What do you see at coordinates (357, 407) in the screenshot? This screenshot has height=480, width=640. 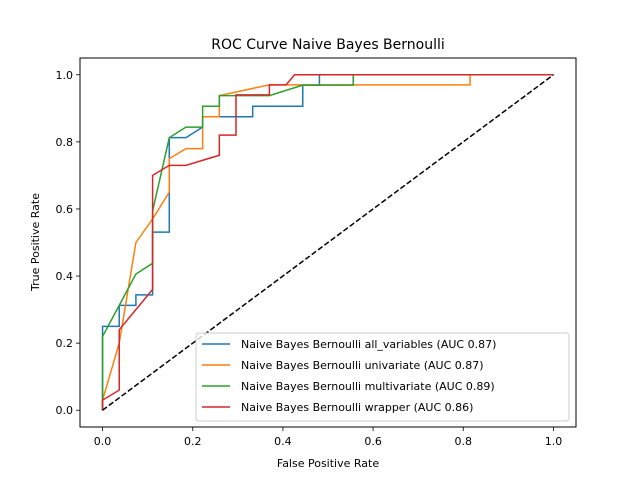 I see `legend-label-4: Naive Bayes Bernoulli wrapper (AUC 0.86)` at bounding box center [357, 407].